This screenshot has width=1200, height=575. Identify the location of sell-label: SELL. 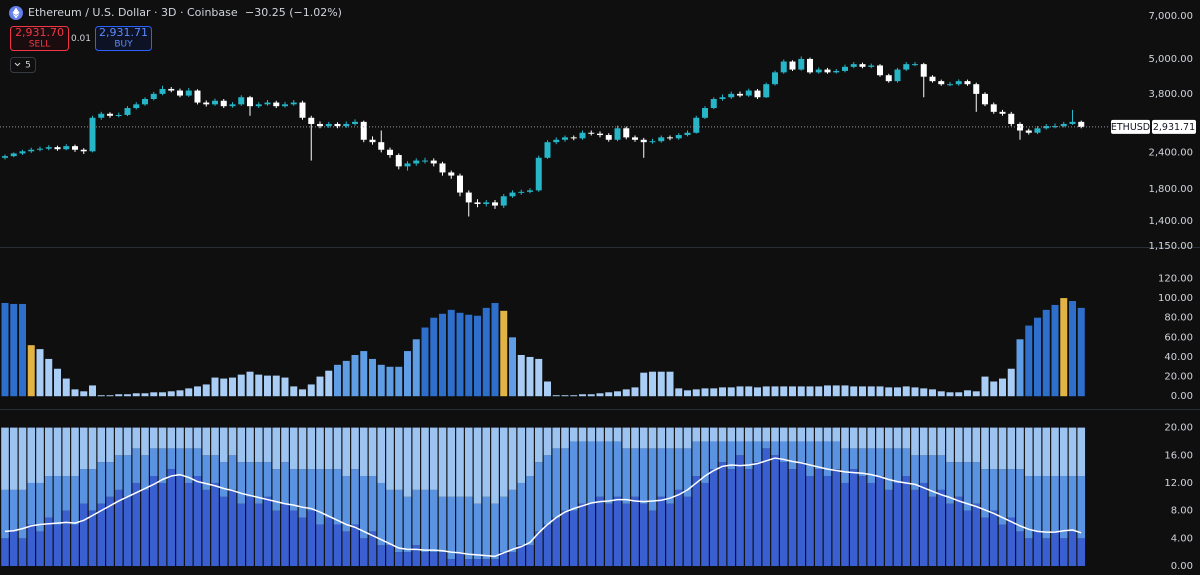
(39, 45).